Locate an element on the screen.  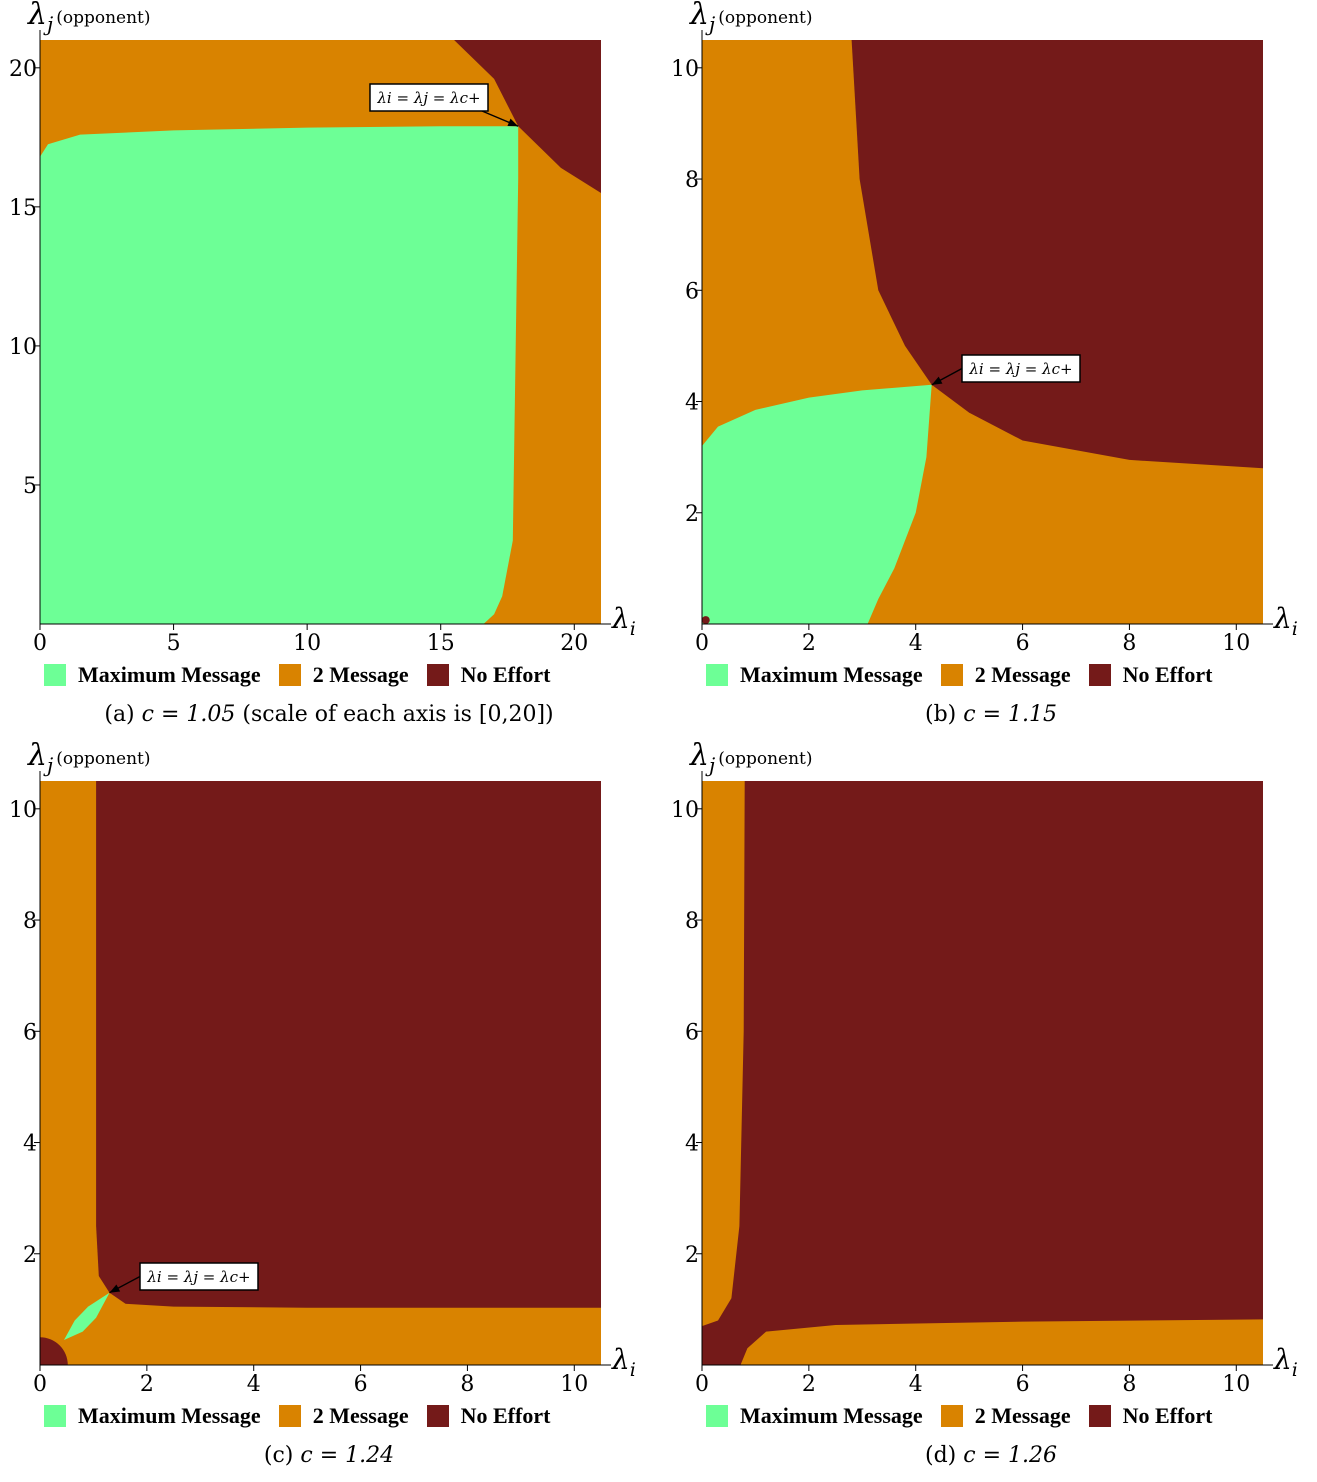
x-tick-label: 15 is located at coordinates (441, 643).